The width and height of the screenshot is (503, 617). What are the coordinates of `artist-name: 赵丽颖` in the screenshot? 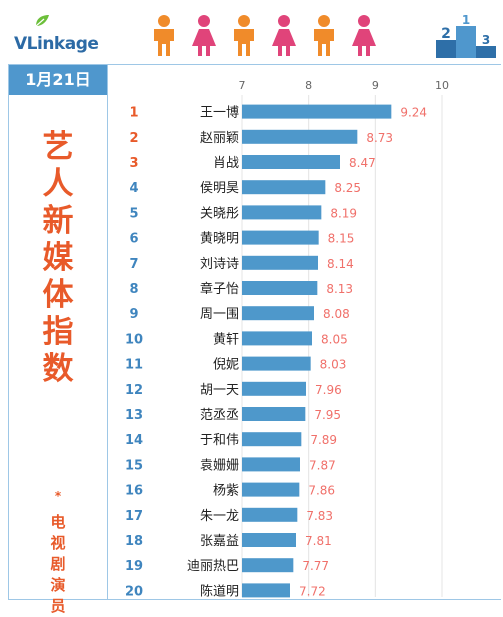 It's located at (219, 138).